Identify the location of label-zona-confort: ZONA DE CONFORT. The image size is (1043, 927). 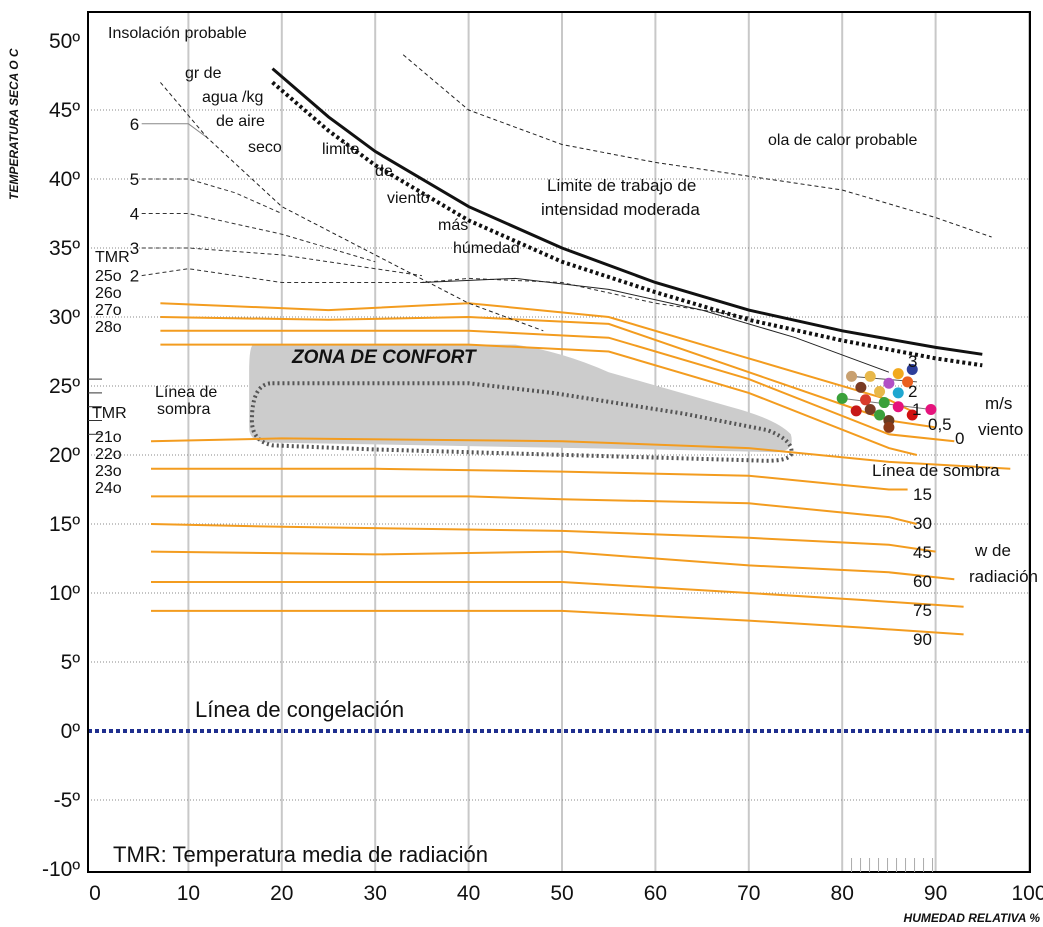
(384, 357).